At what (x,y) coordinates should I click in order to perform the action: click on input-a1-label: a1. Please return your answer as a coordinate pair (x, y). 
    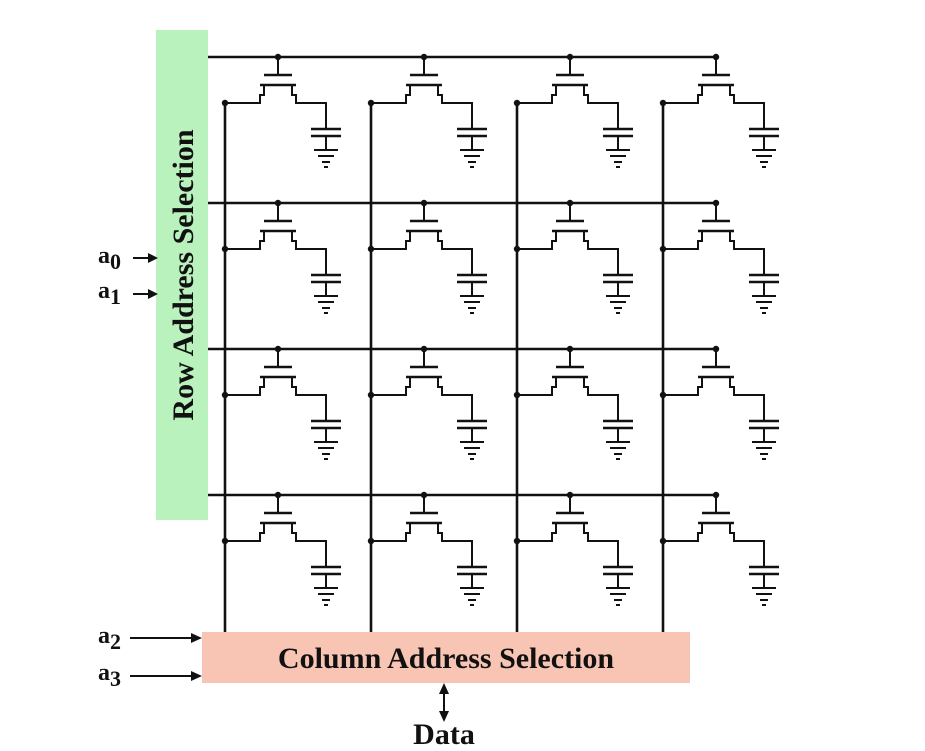
    Looking at the image, I should click on (109, 293).